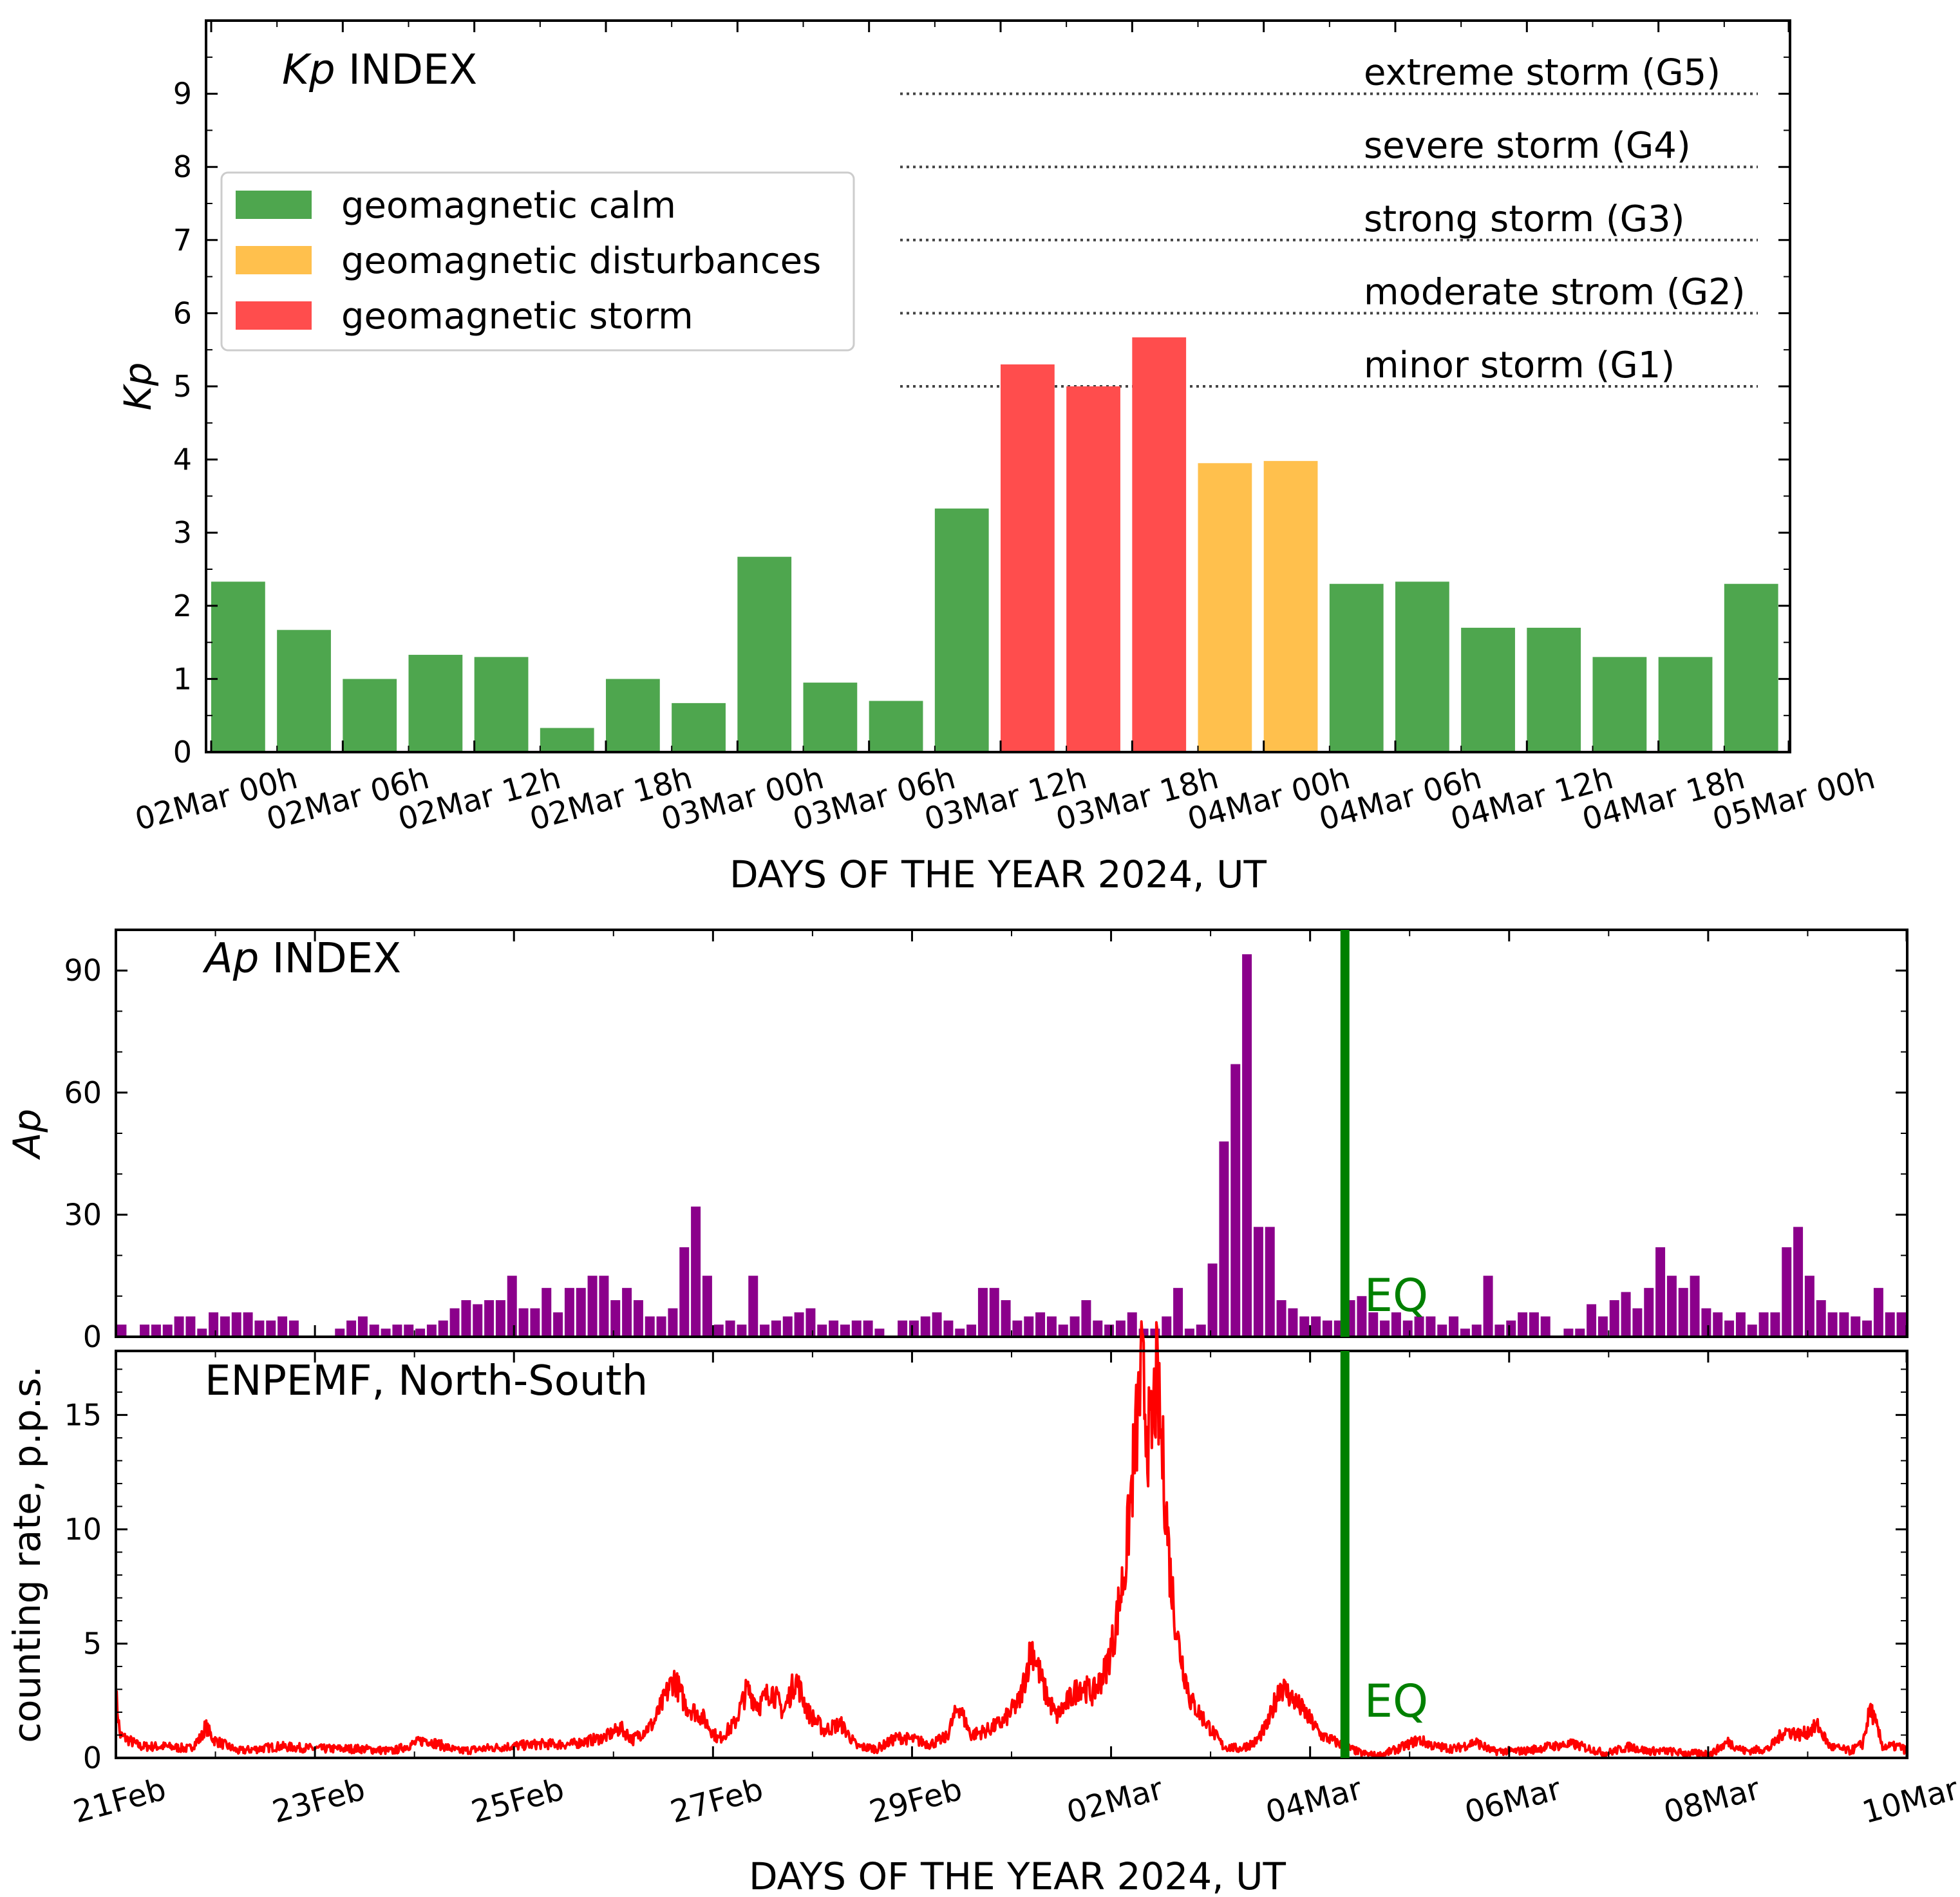 Image resolution: width=1960 pixels, height=1897 pixels. What do you see at coordinates (92, 1336) in the screenshot?
I see `ap-y-tick-label: 0` at bounding box center [92, 1336].